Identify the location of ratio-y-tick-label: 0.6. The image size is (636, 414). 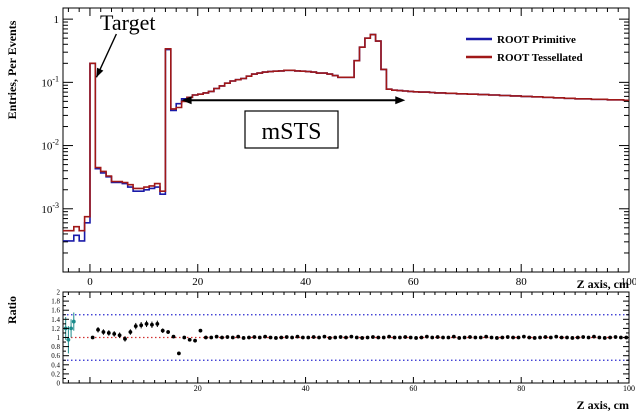
(55, 356).